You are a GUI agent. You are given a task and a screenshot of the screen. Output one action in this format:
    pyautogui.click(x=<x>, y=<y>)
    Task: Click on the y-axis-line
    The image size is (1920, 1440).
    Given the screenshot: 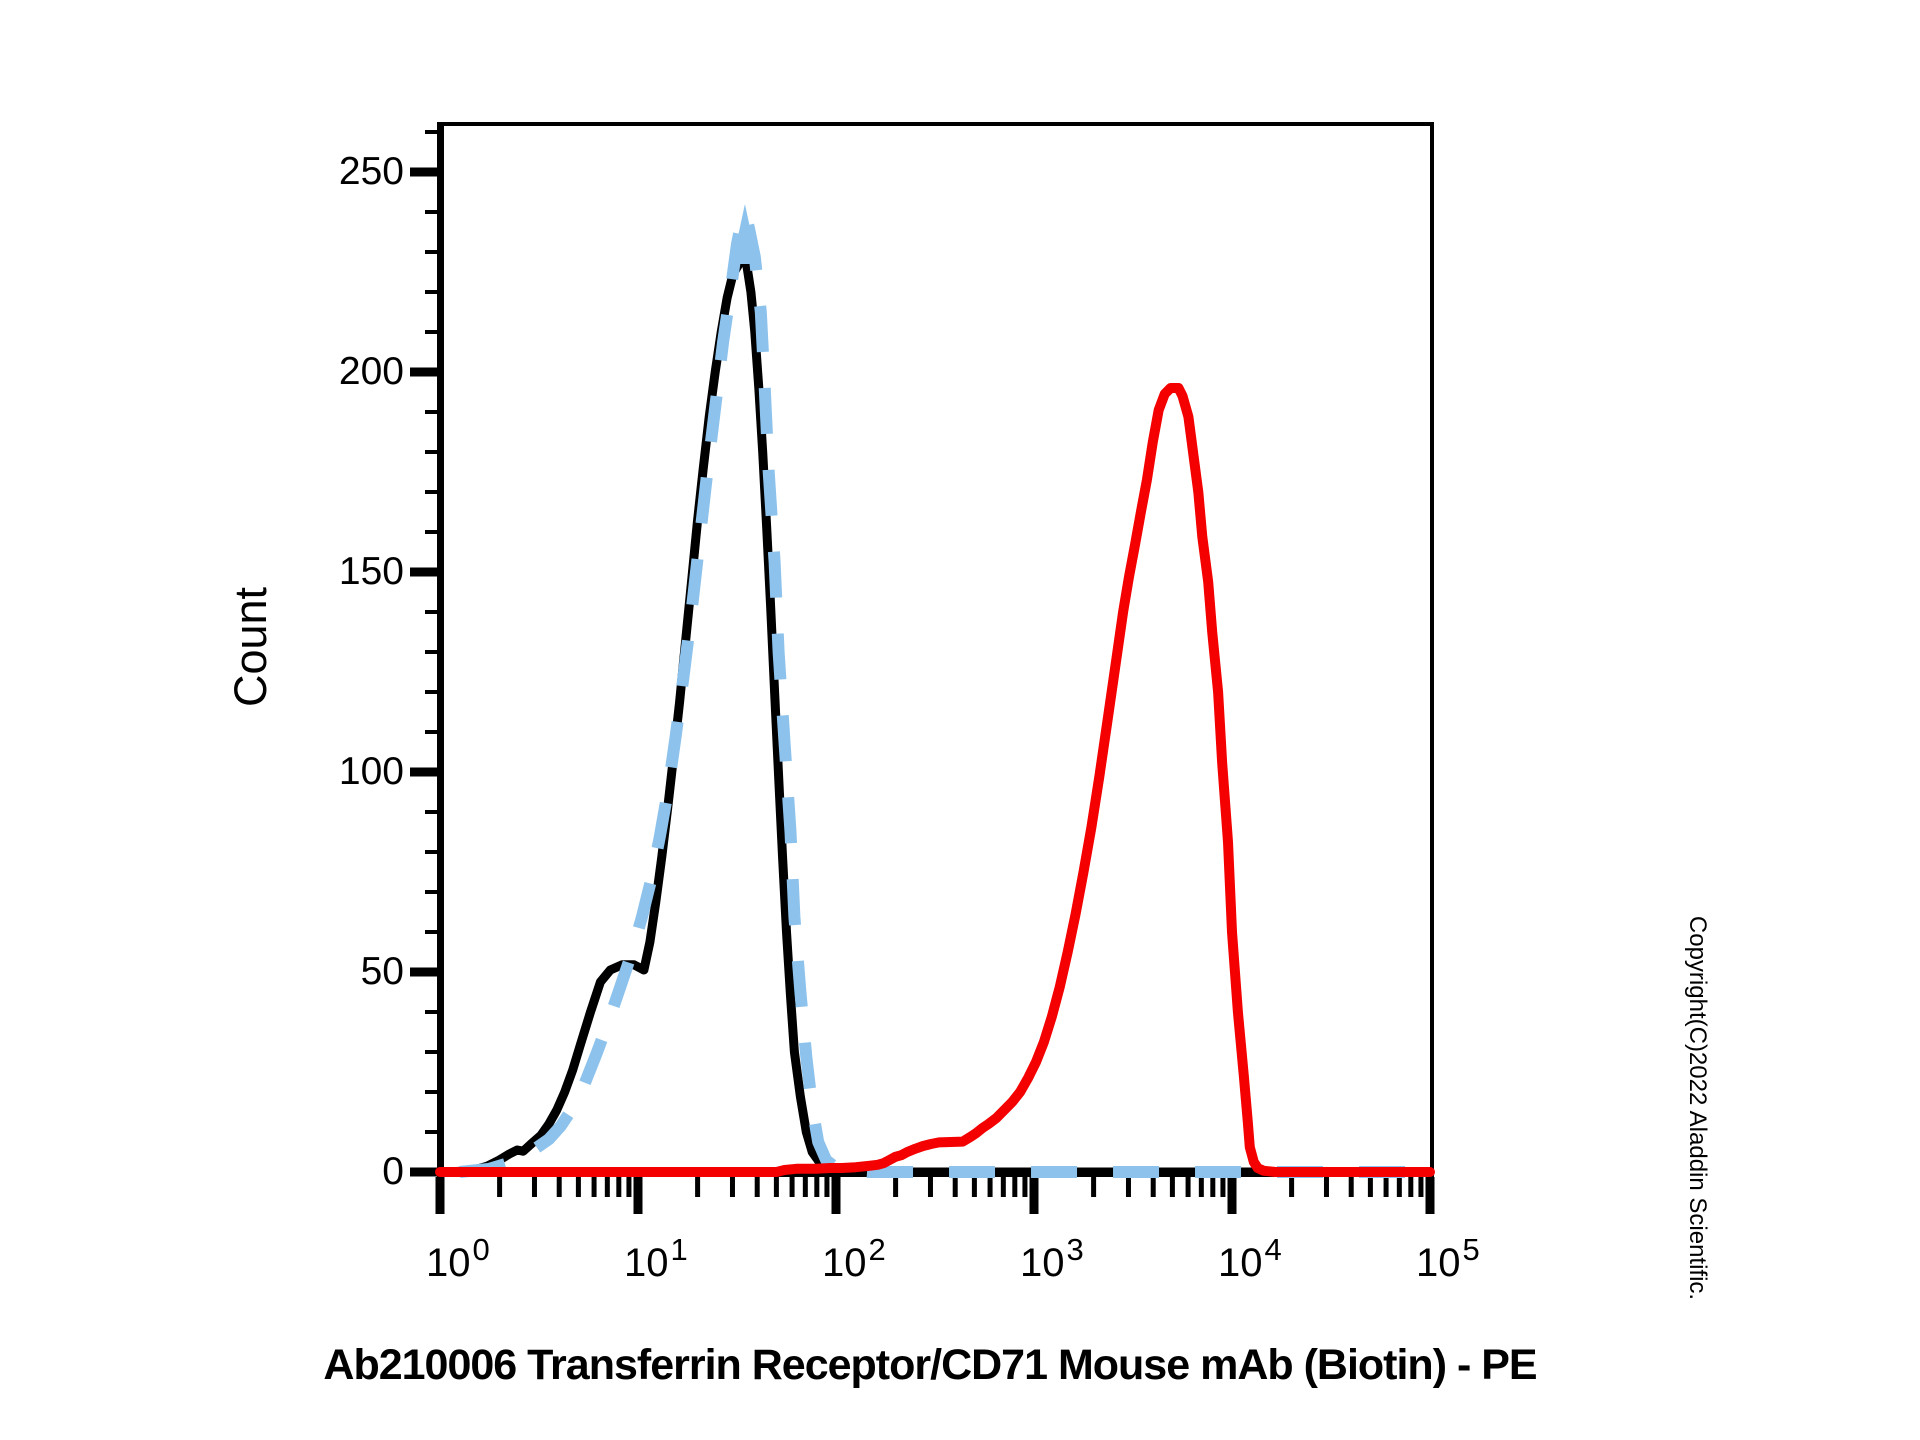 What is the action you would take?
    pyautogui.click(x=440, y=649)
    